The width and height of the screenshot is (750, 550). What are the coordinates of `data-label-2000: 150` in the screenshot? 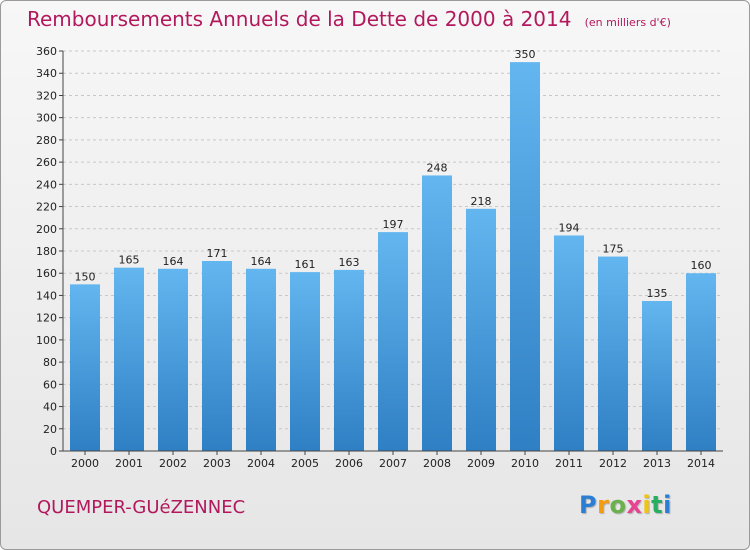 It's located at (85, 276).